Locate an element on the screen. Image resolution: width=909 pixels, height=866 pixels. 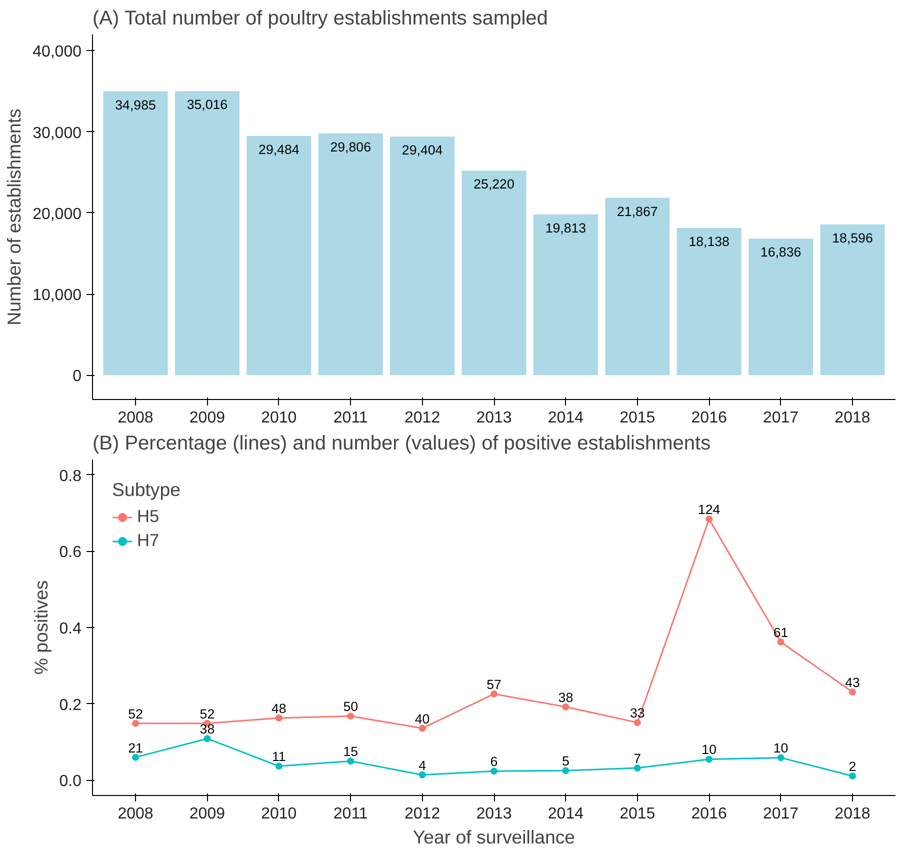
data-label: 25,220 is located at coordinates (494, 184).